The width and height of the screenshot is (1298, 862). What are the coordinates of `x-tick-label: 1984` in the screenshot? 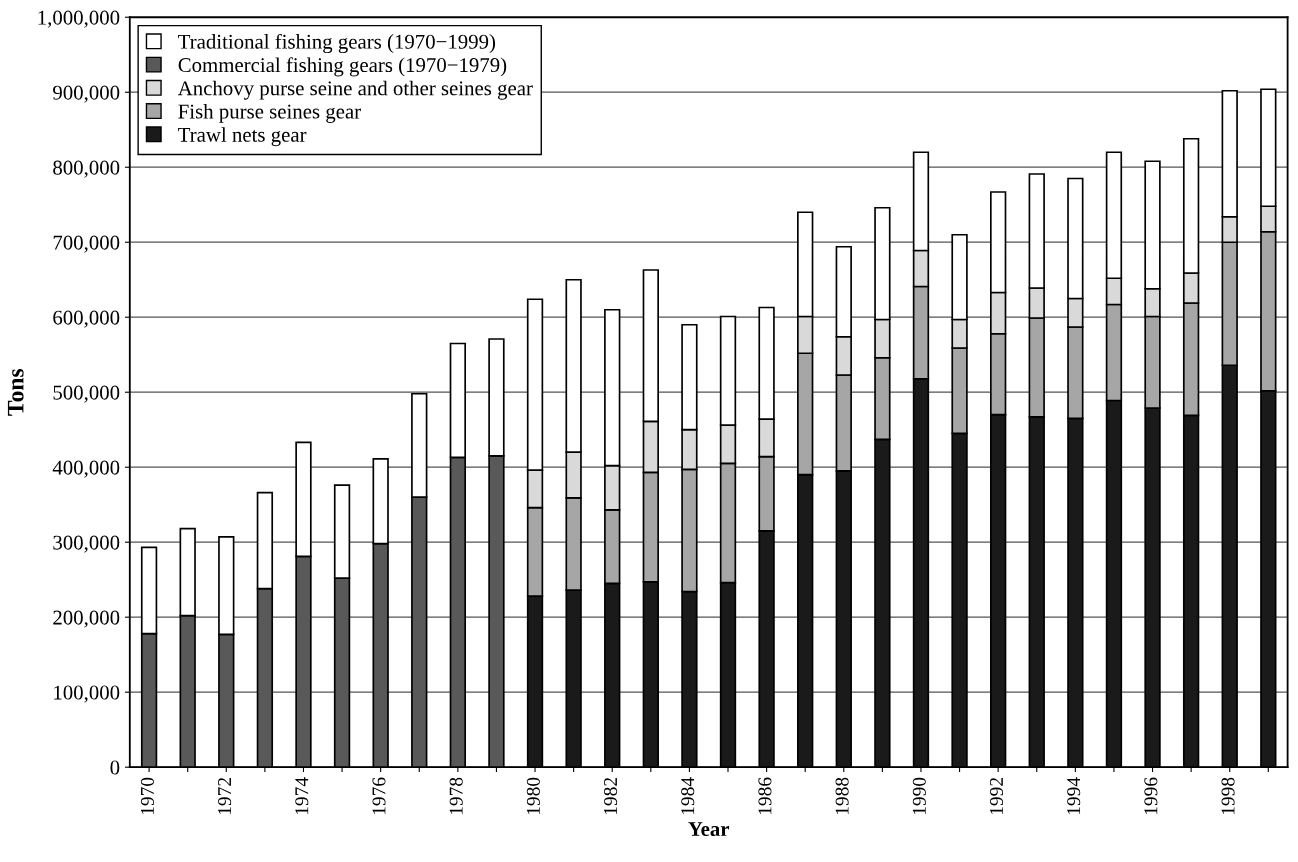 It's located at (688, 796).